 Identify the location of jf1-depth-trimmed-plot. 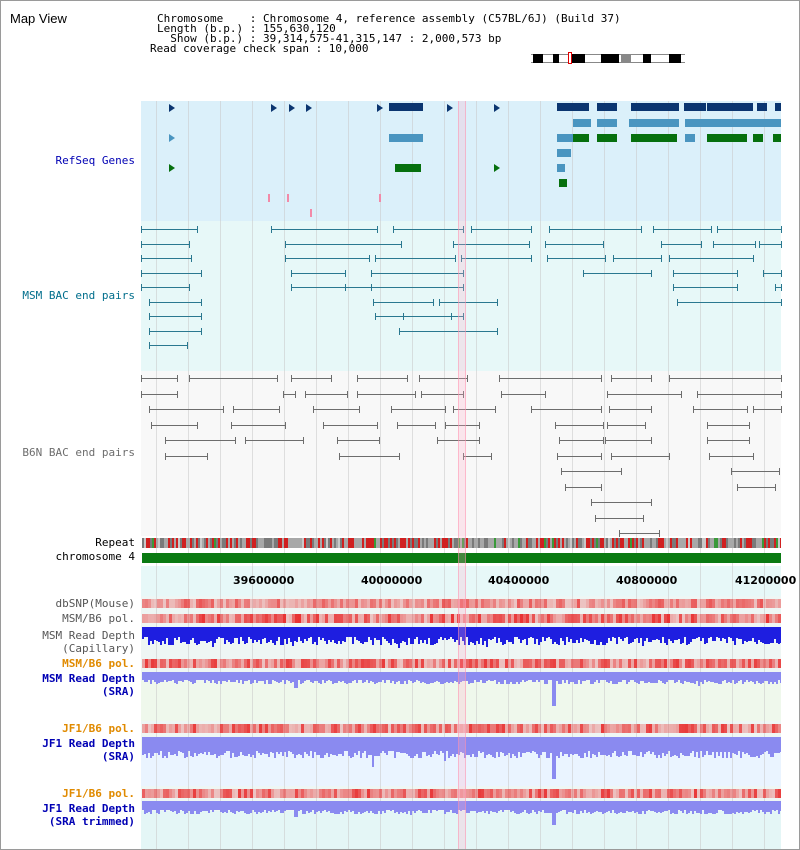
(461, 815).